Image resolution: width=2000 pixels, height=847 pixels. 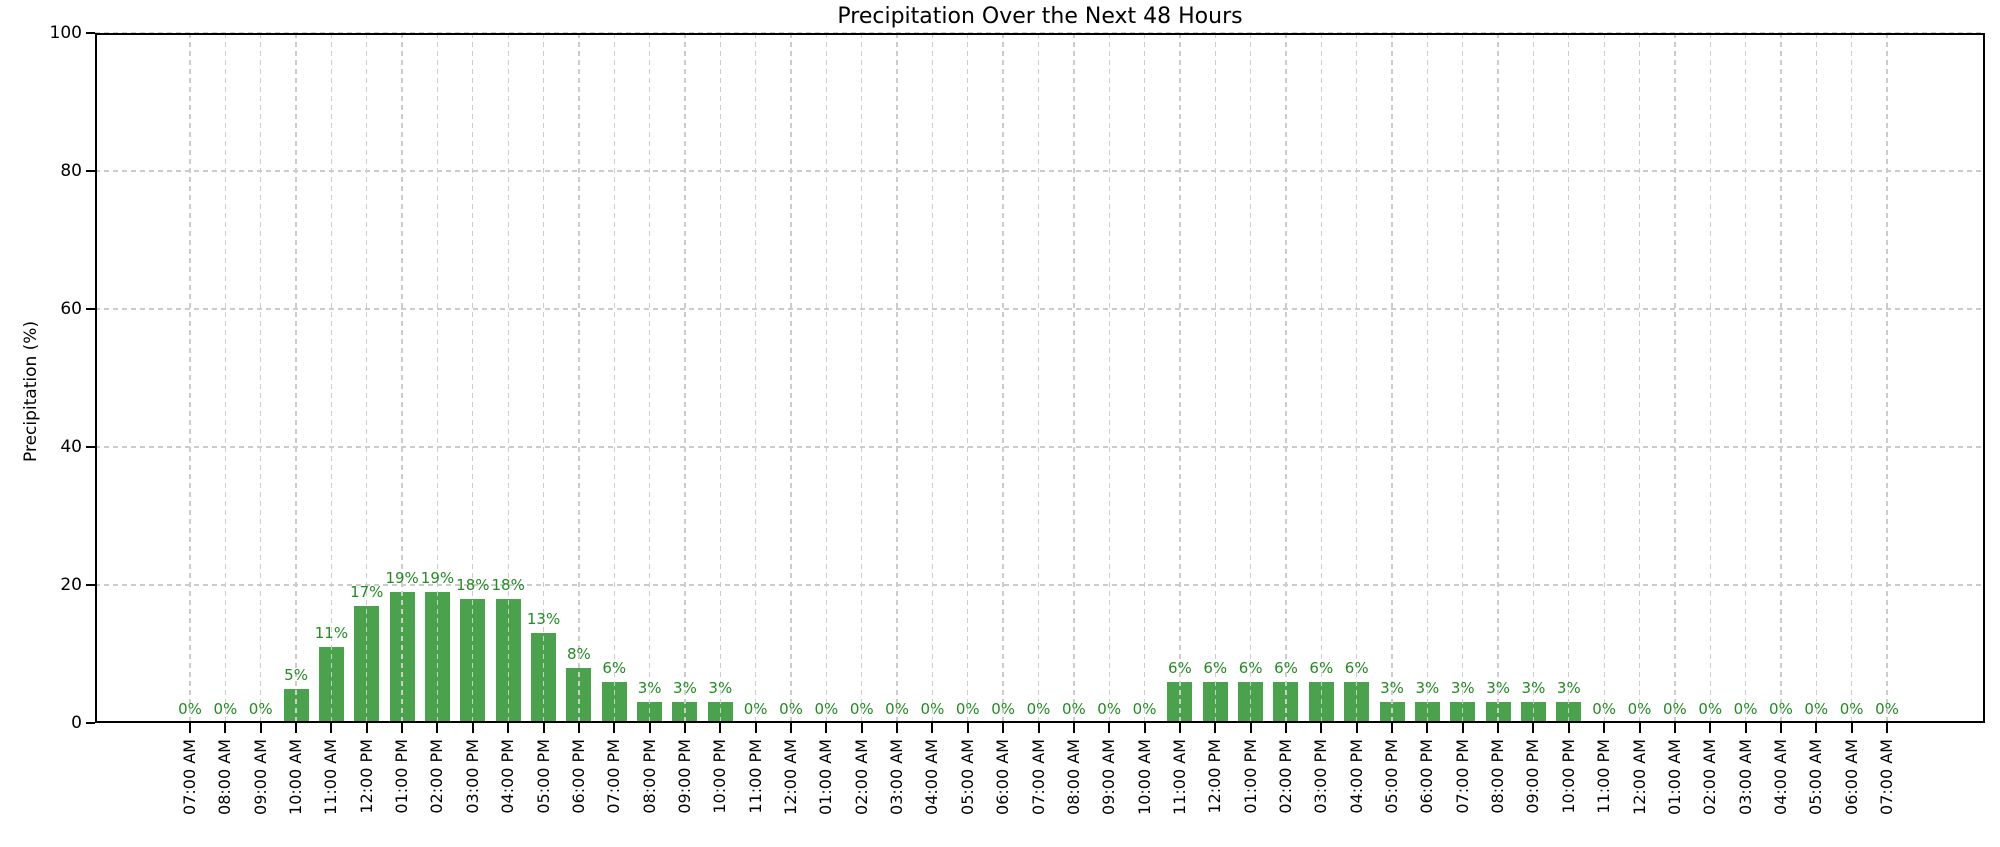 I want to click on x-tick-label: 02:00 PM, so click(x=1285, y=776).